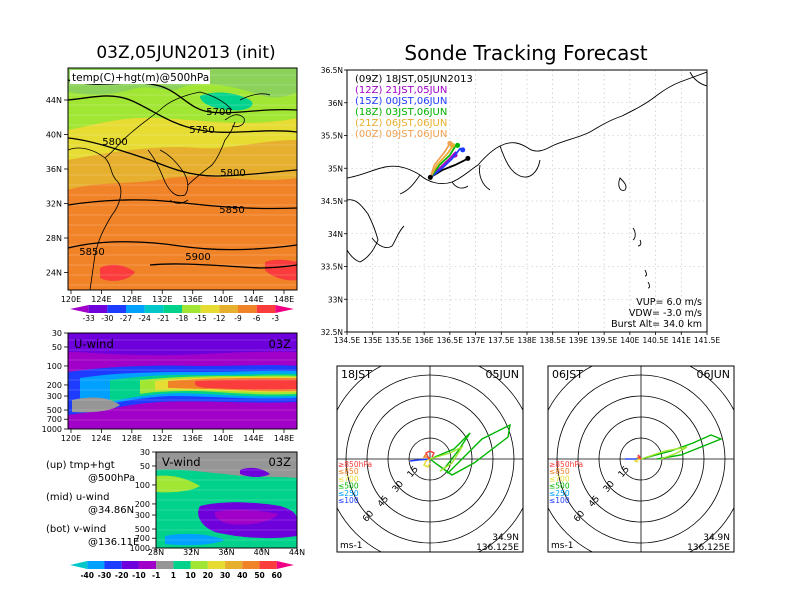  Describe the element at coordinates (347, 340) in the screenshot. I see `traj-x-tick-label: 134.5E` at that location.